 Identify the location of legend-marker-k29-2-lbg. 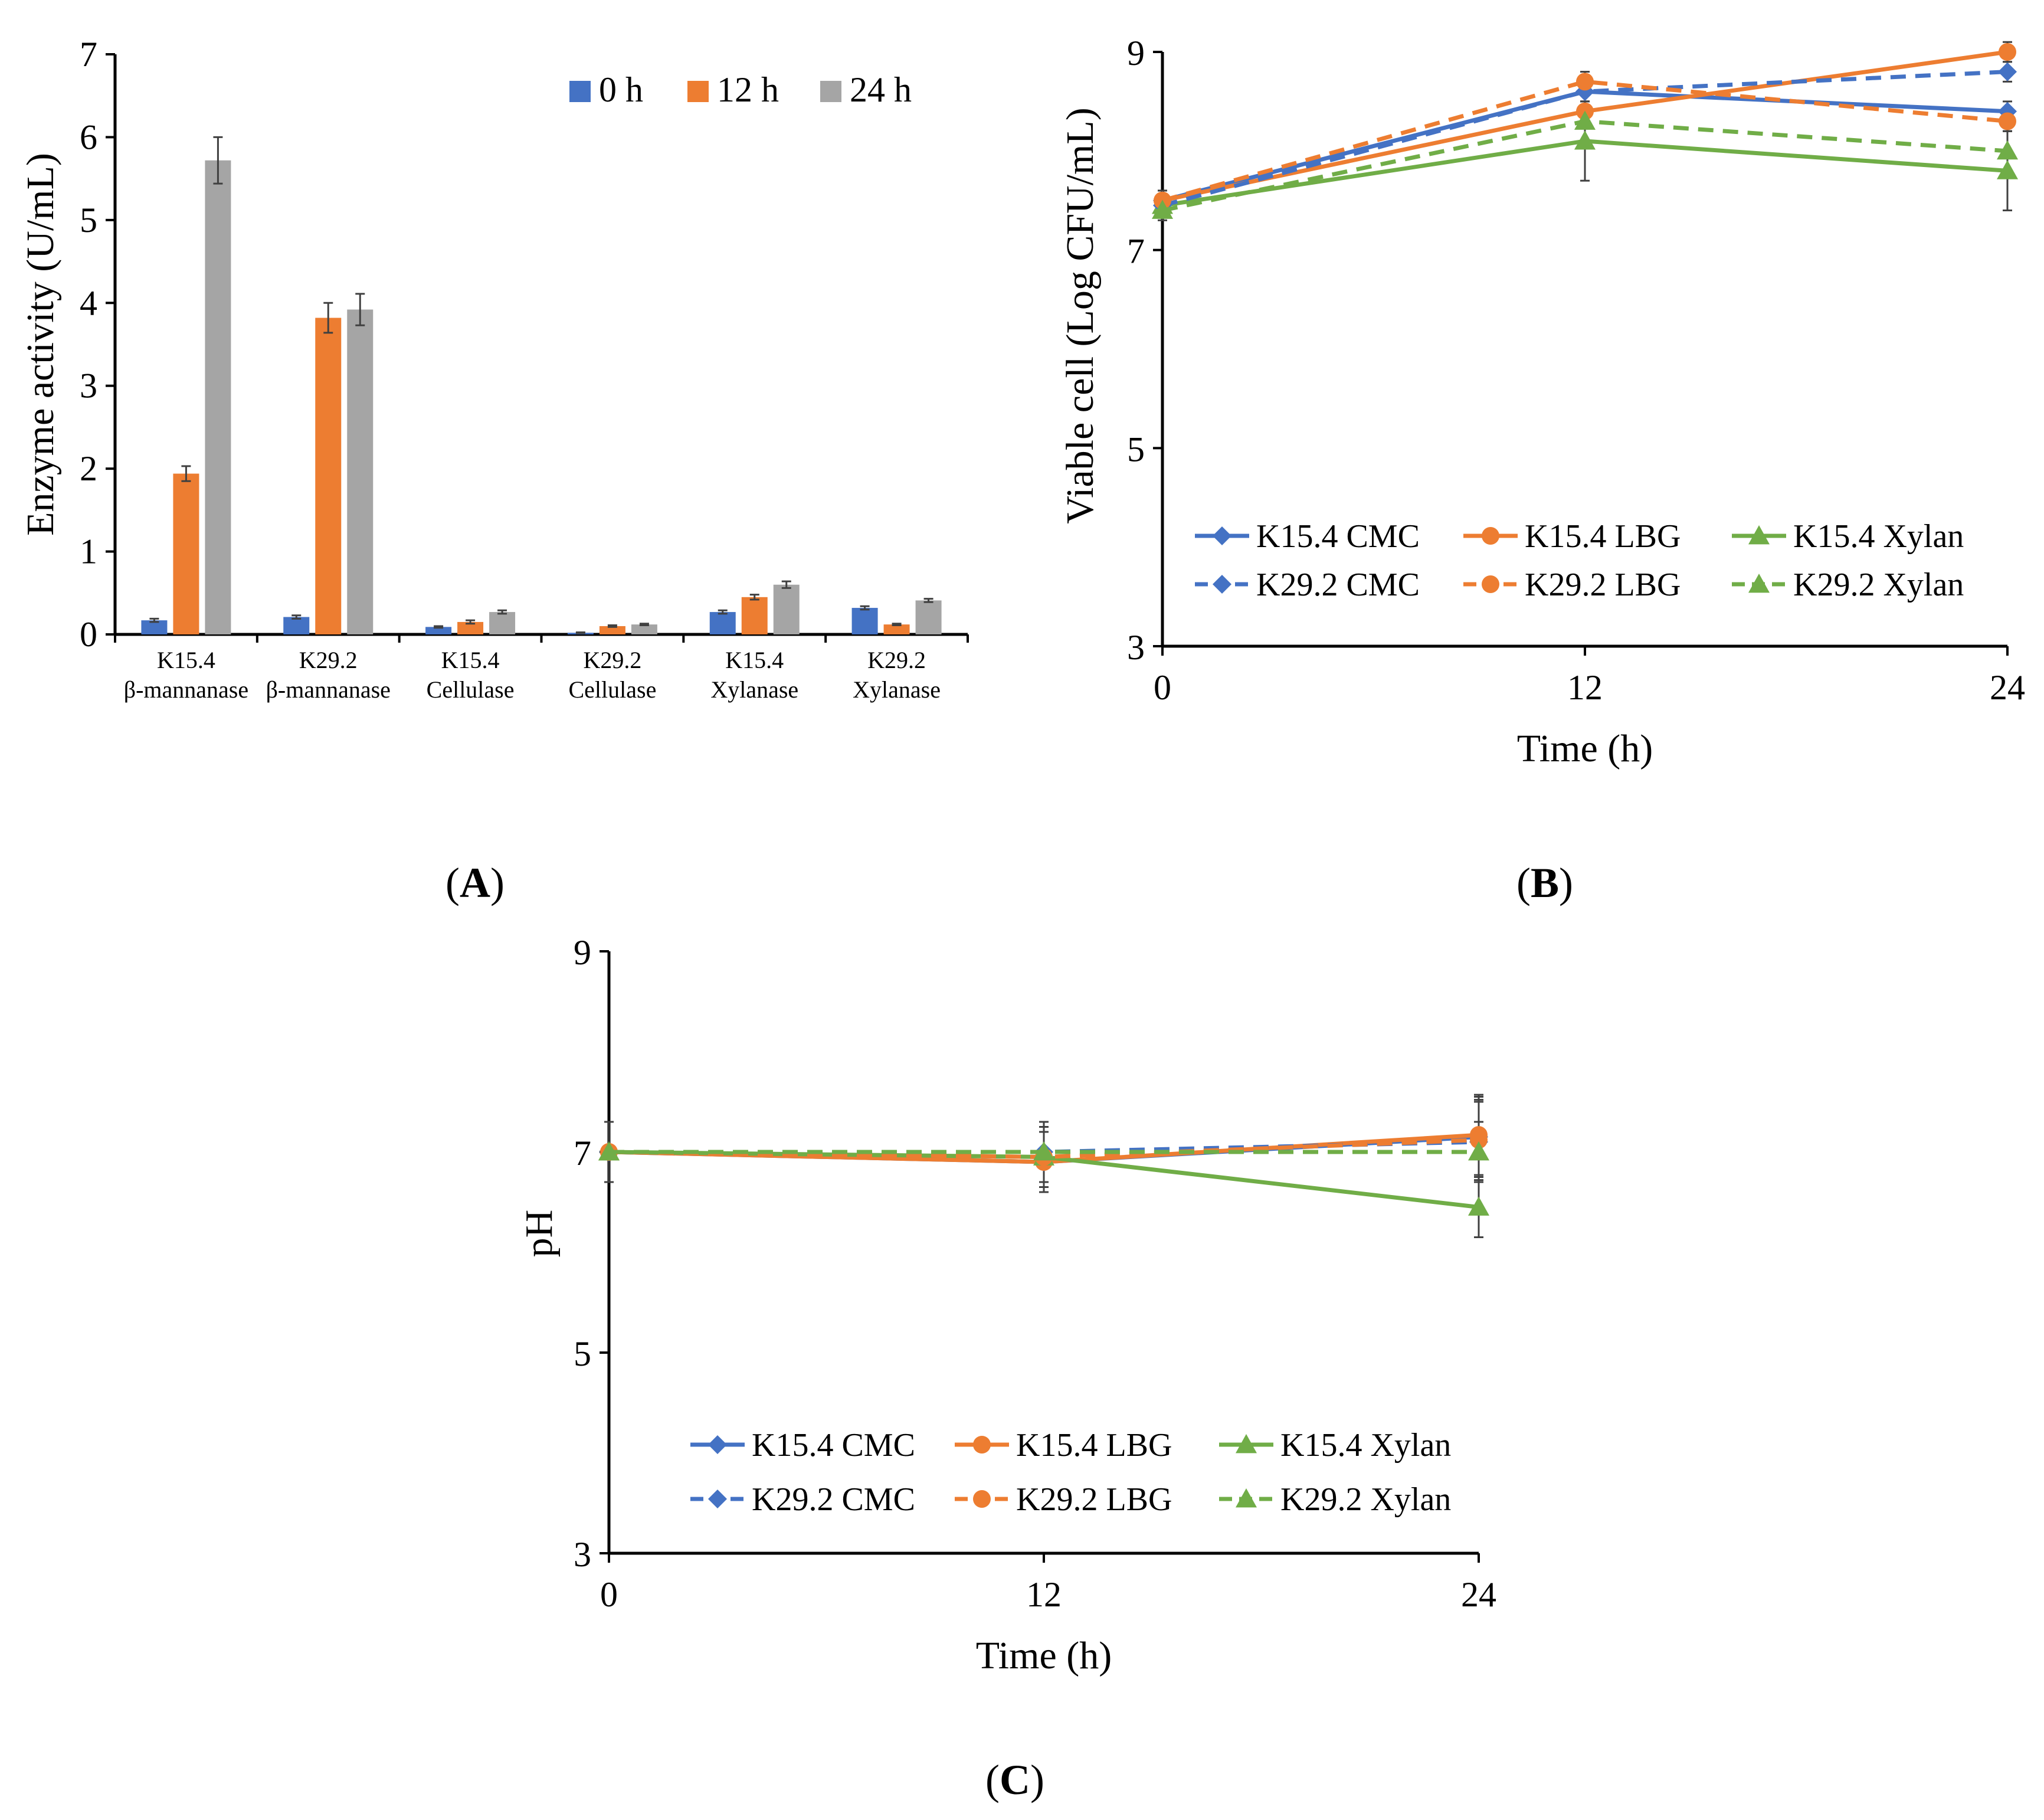
(1490, 584).